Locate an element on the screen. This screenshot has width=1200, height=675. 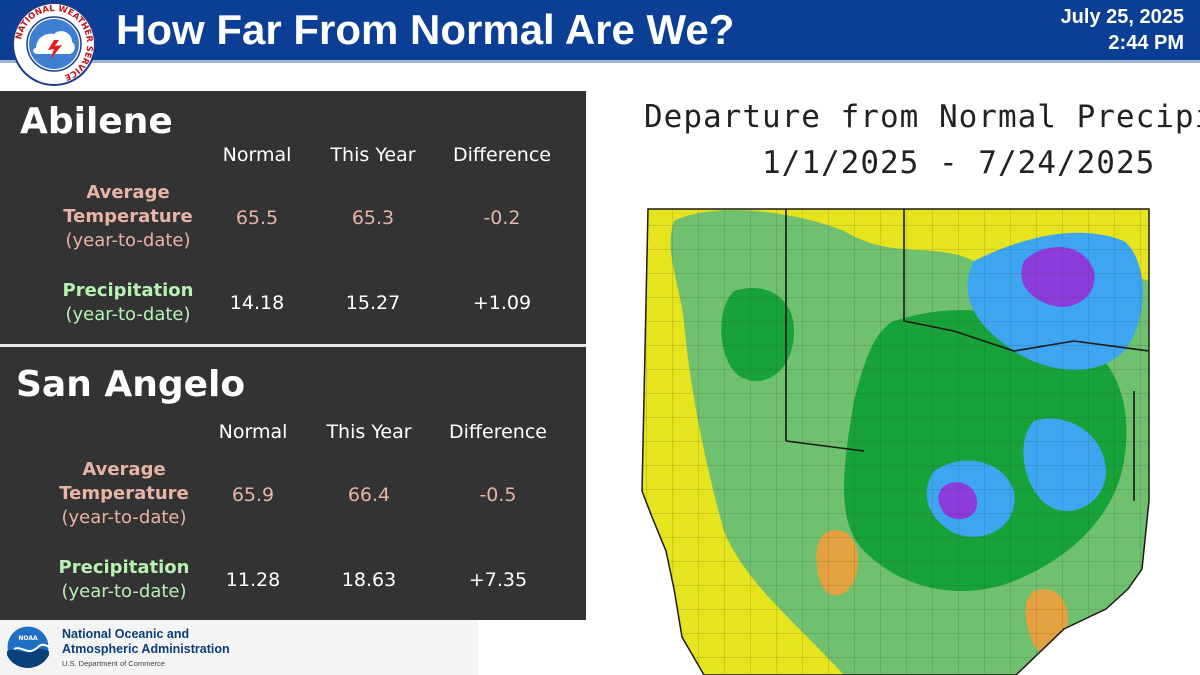
svg-text: NOAA is located at coordinates (28, 638).